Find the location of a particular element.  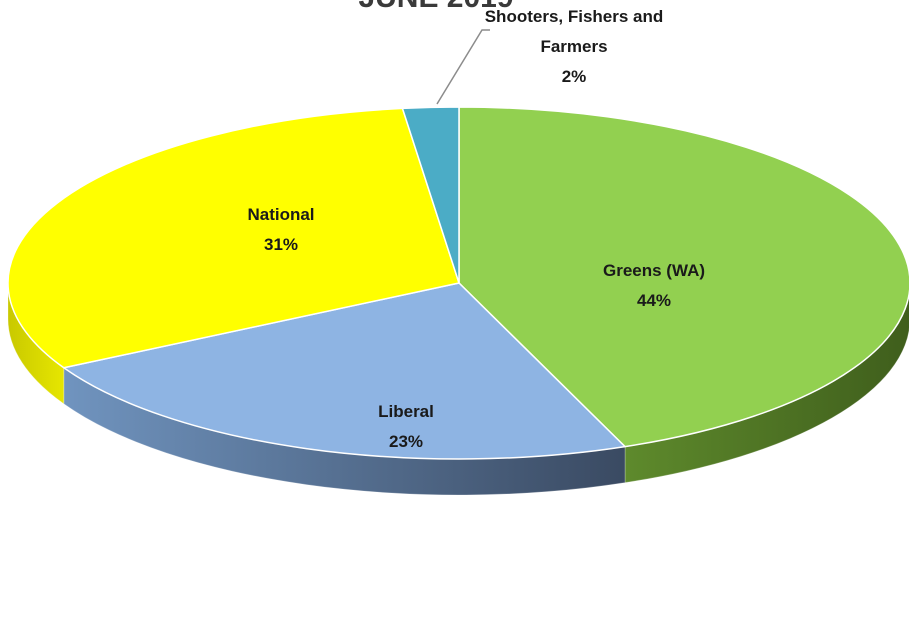

pie-slice-shooters-fishers-and-farmers is located at coordinates (430, 195).